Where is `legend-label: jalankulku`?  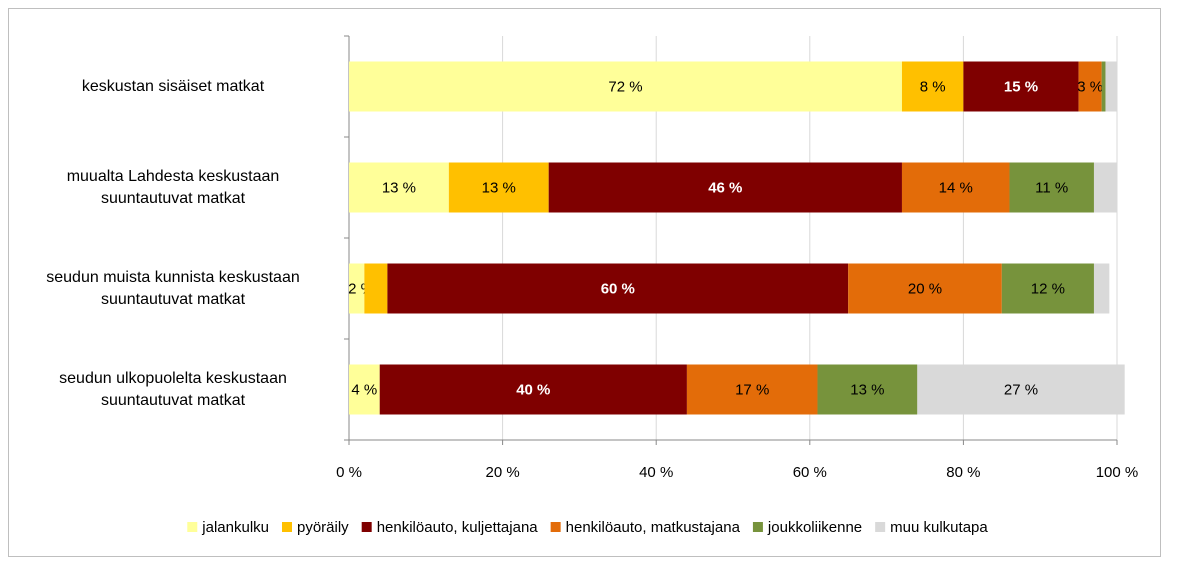 legend-label: jalankulku is located at coordinates (235, 527).